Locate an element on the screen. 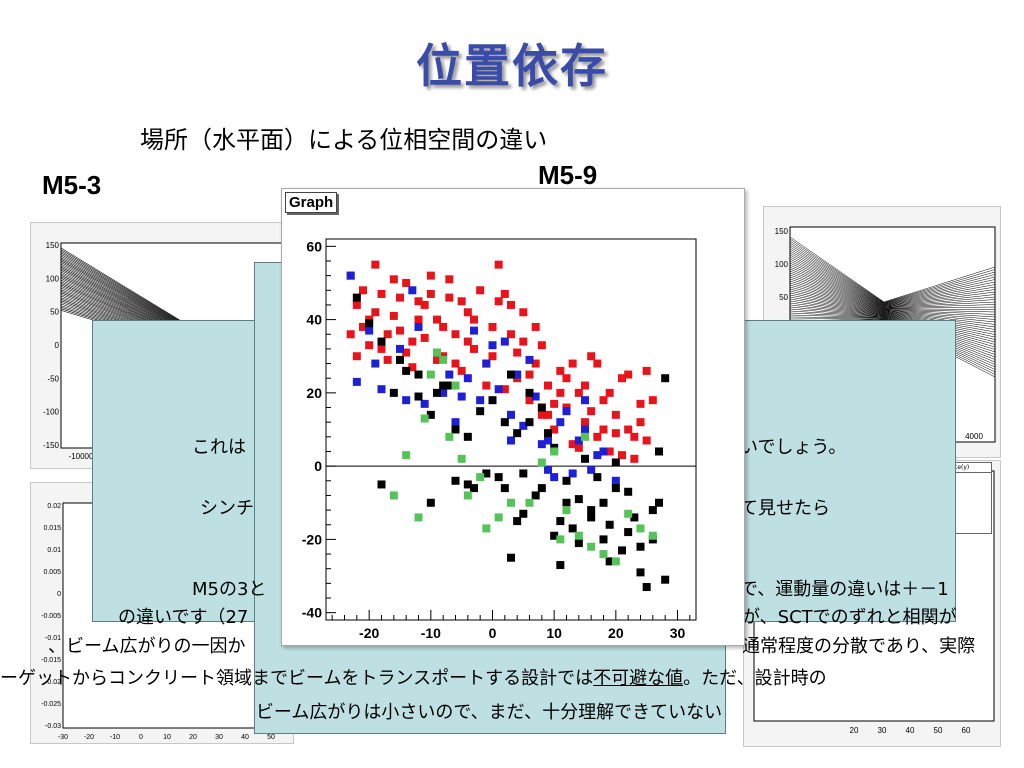 The image size is (1024, 768). tick-label: 0.01 is located at coordinates (54, 550).